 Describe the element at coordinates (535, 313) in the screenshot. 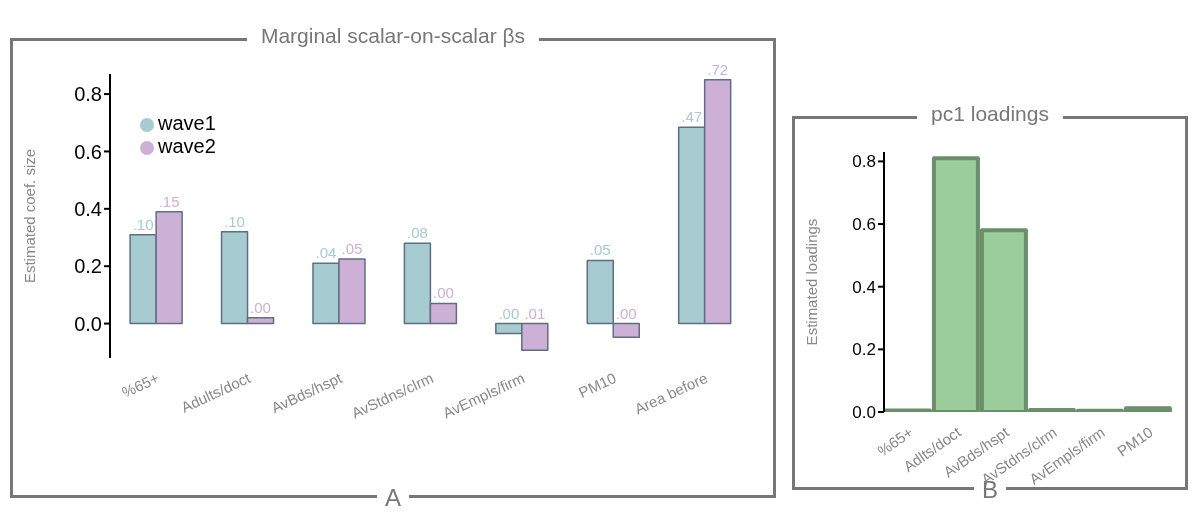

I see `annotation: .01` at that location.